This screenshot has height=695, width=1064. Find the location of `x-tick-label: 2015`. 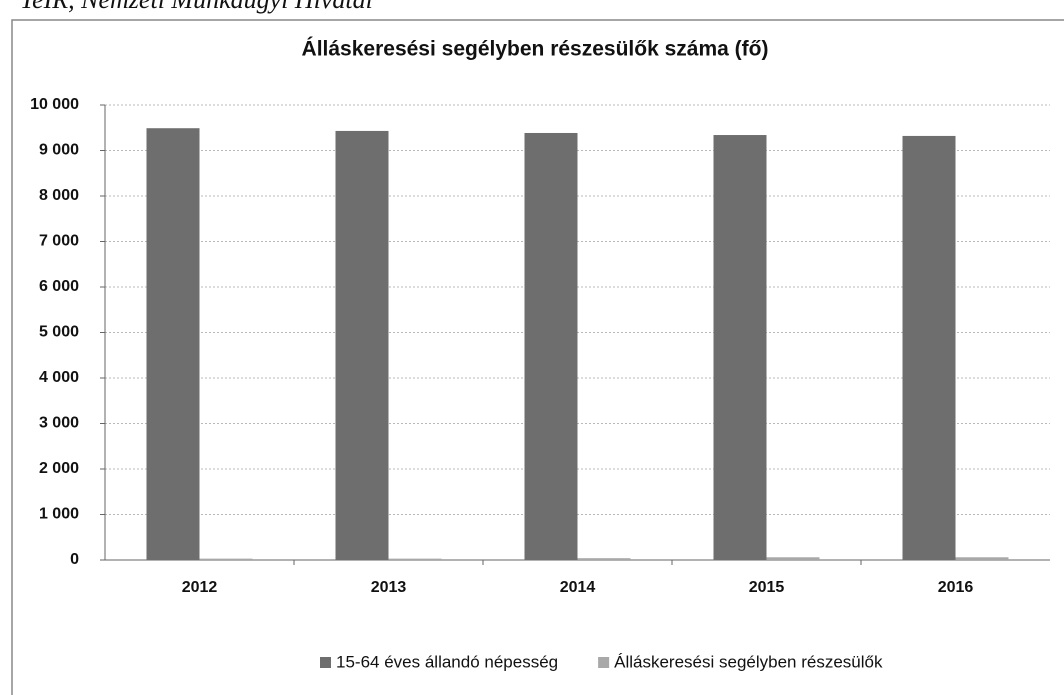

x-tick-label: 2015 is located at coordinates (767, 587).